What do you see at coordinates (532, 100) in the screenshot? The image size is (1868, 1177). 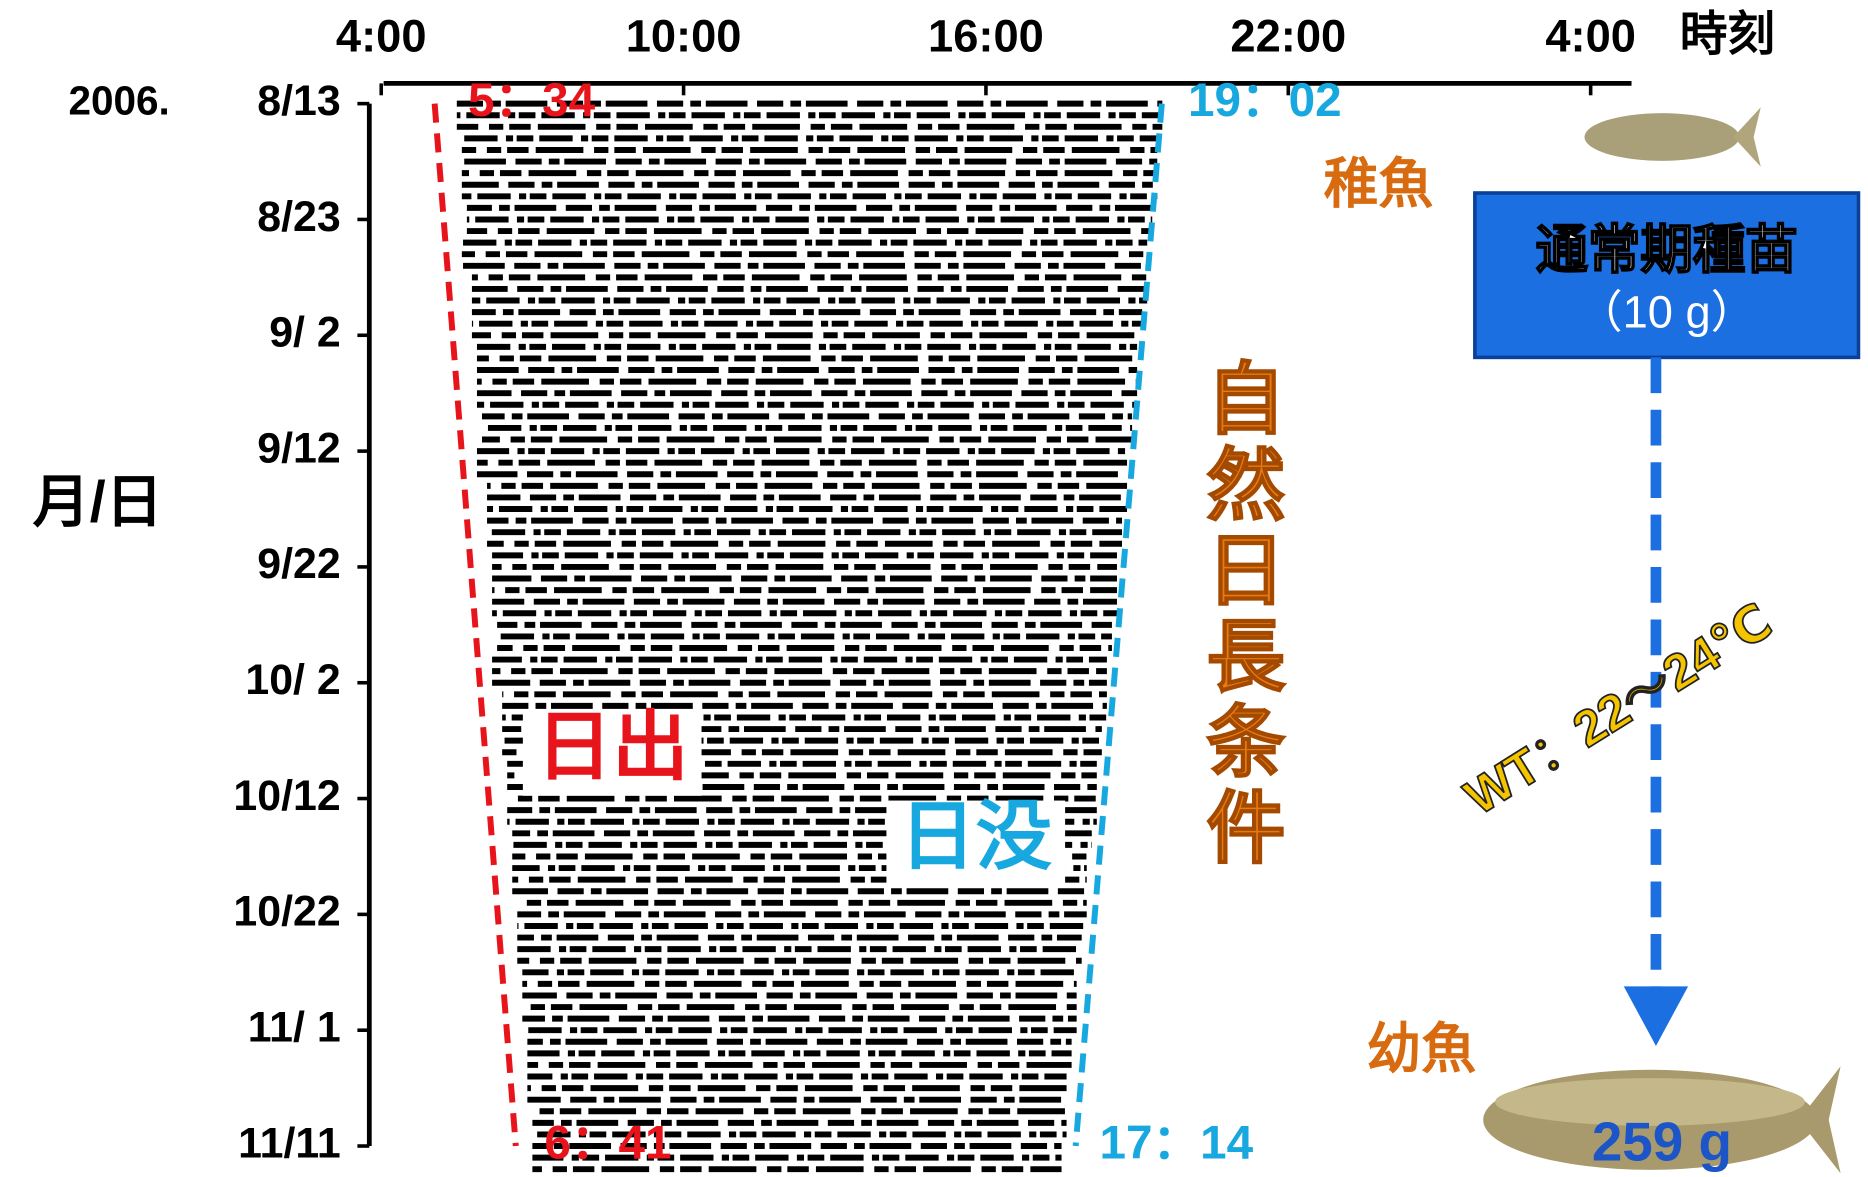 I see `sunrise-start-label: 5：34` at bounding box center [532, 100].